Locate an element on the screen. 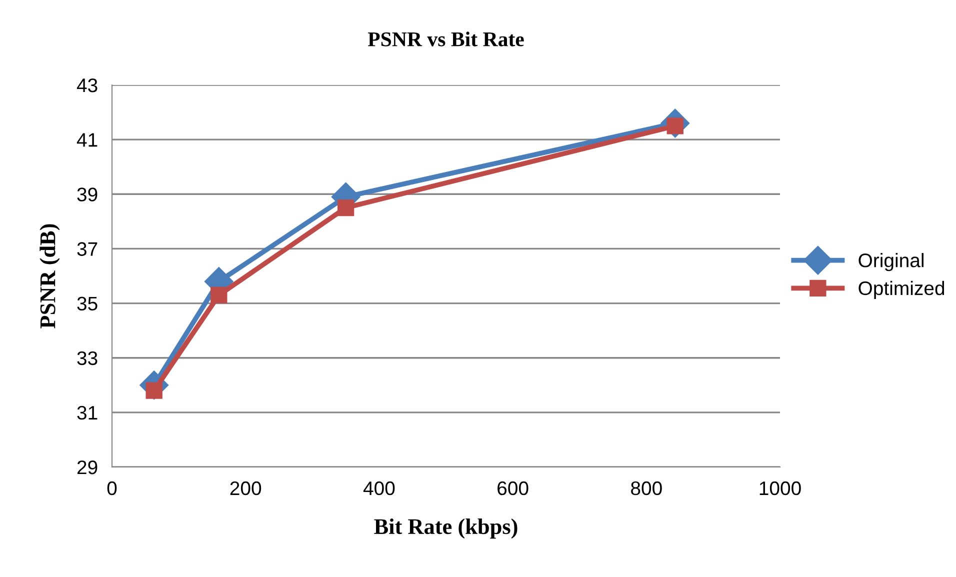  legend-label: Optimized is located at coordinates (901, 289).